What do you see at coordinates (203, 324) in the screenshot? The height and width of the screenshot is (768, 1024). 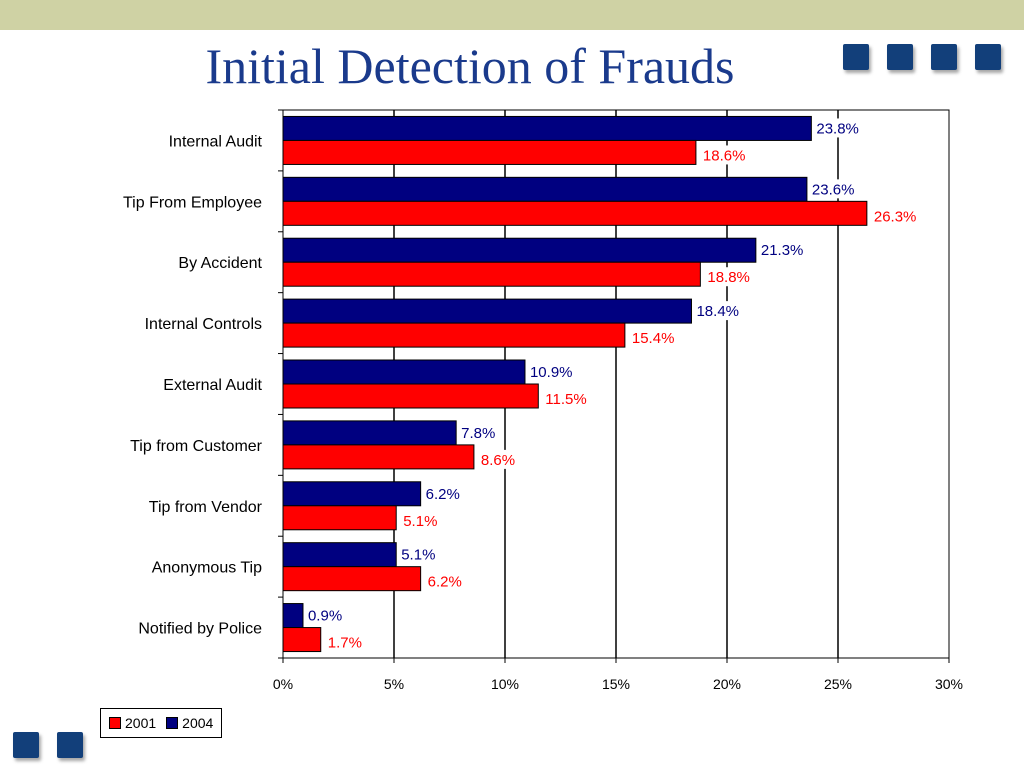 I see `category-label: Internal Controls` at bounding box center [203, 324].